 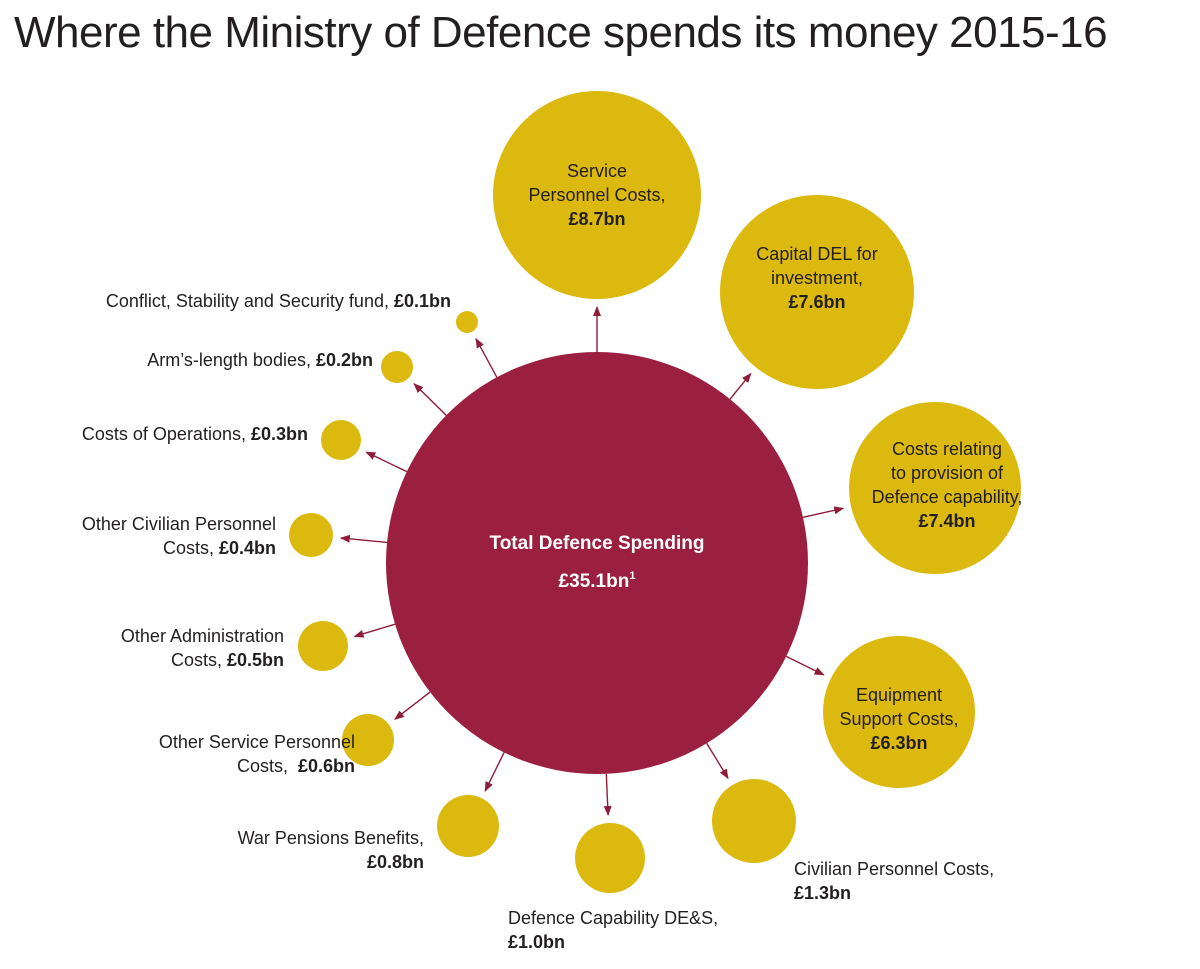 I want to click on costs-relating-to-provision-of-defence-capability-bubble, so click(x=935, y=488).